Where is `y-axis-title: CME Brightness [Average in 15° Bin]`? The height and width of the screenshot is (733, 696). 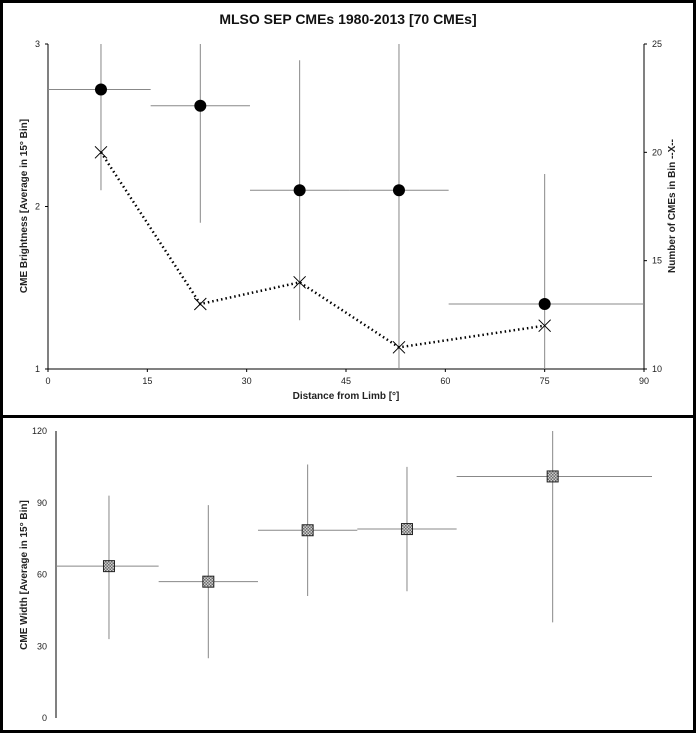
y-axis-title: CME Brightness [Average in 15° Bin] is located at coordinates (24, 206).